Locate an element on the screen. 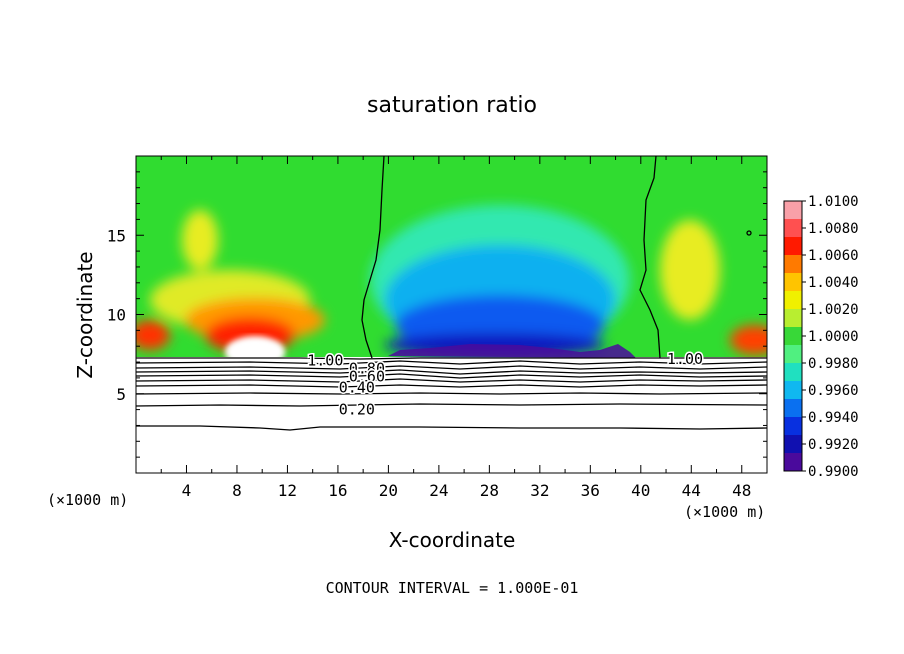 The height and width of the screenshot is (654, 904). red-patch-edge is located at coordinates (153, 335).